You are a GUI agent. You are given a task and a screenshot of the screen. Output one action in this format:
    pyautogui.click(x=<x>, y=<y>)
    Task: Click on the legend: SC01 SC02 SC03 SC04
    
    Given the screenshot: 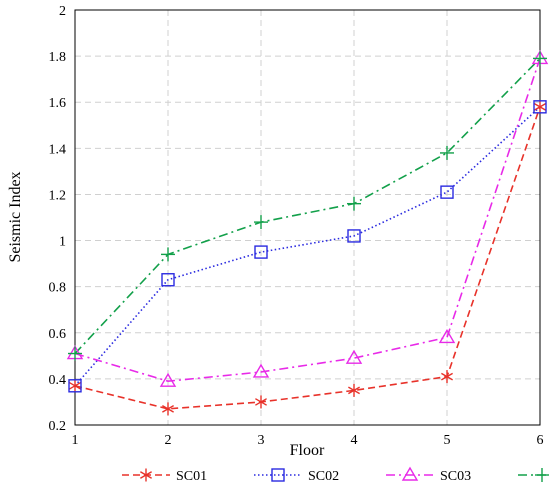 What is the action you would take?
    pyautogui.click(x=336, y=475)
    